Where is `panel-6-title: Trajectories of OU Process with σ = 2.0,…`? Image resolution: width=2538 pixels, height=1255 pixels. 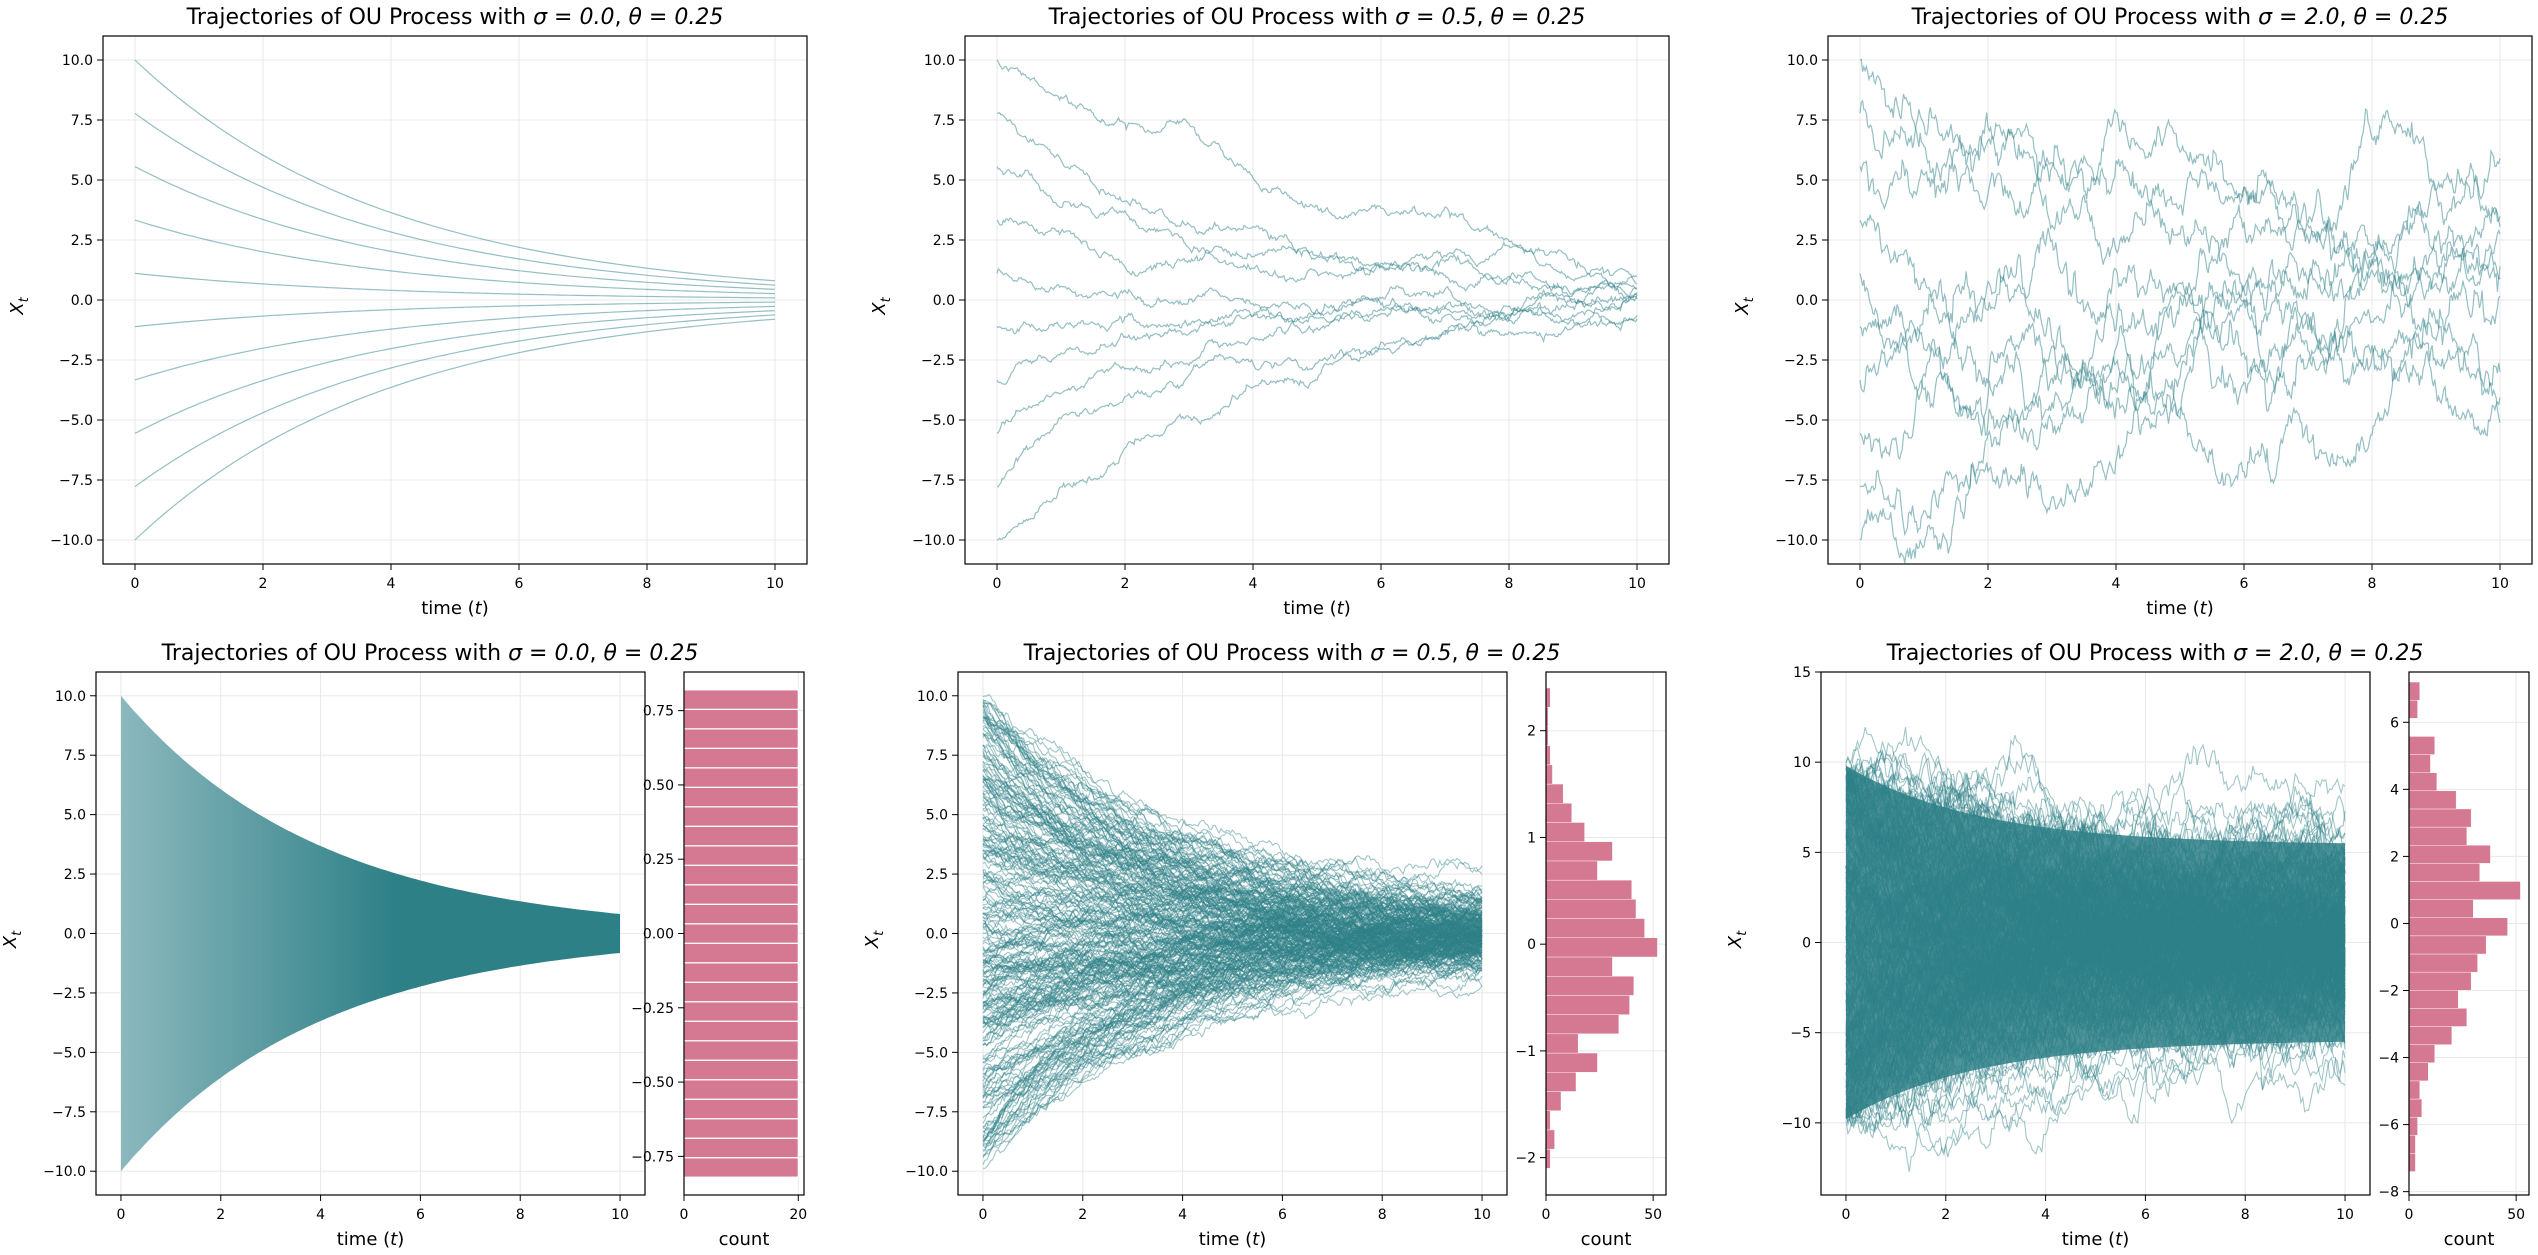 panel-6-title: Trajectories of OU Process with σ = 2.0,… is located at coordinates (2155, 653).